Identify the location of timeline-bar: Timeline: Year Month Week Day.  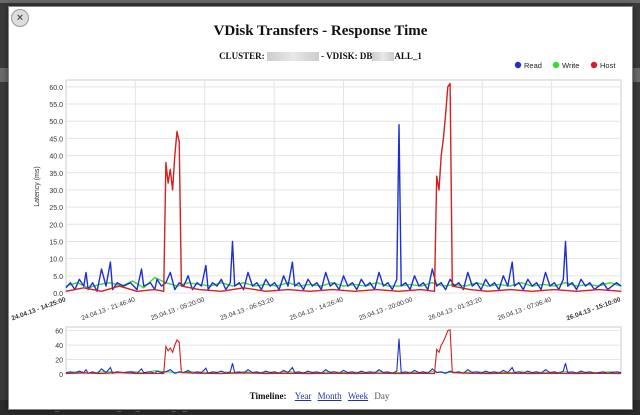
(320, 396).